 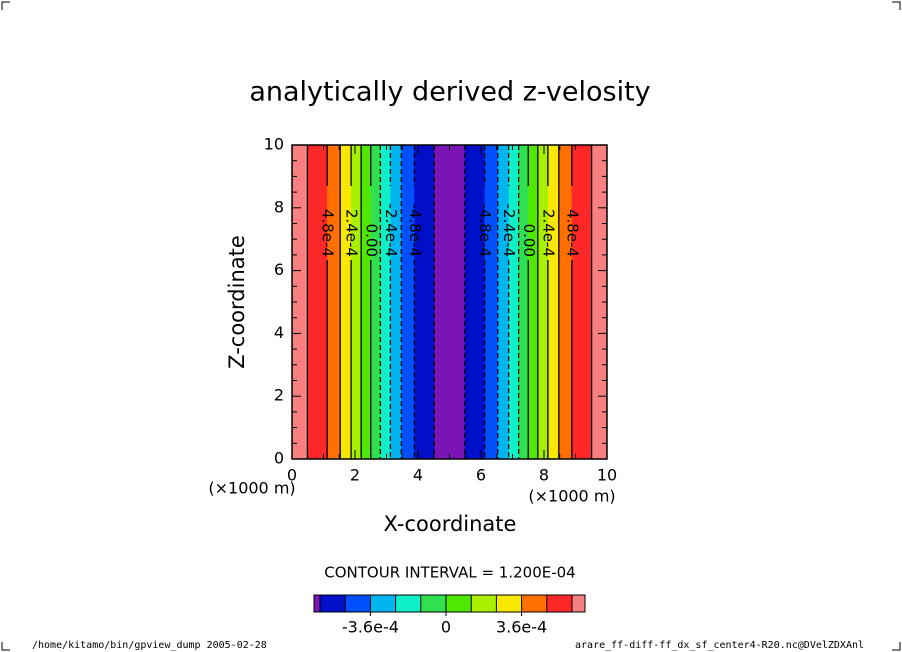 I want to click on colorbar-tick-label: 0, so click(x=446, y=627).